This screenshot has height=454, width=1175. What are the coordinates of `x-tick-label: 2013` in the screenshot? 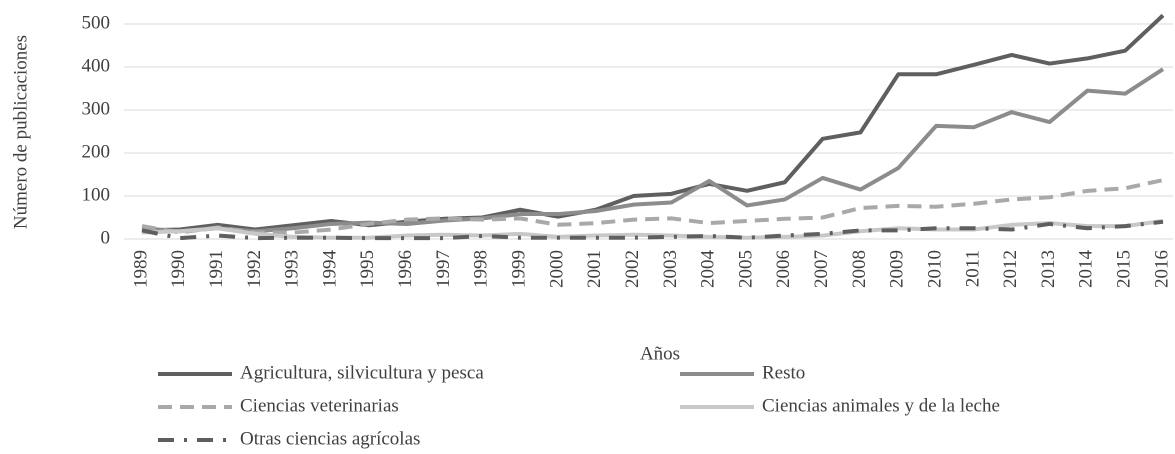 It's located at (1048, 269).